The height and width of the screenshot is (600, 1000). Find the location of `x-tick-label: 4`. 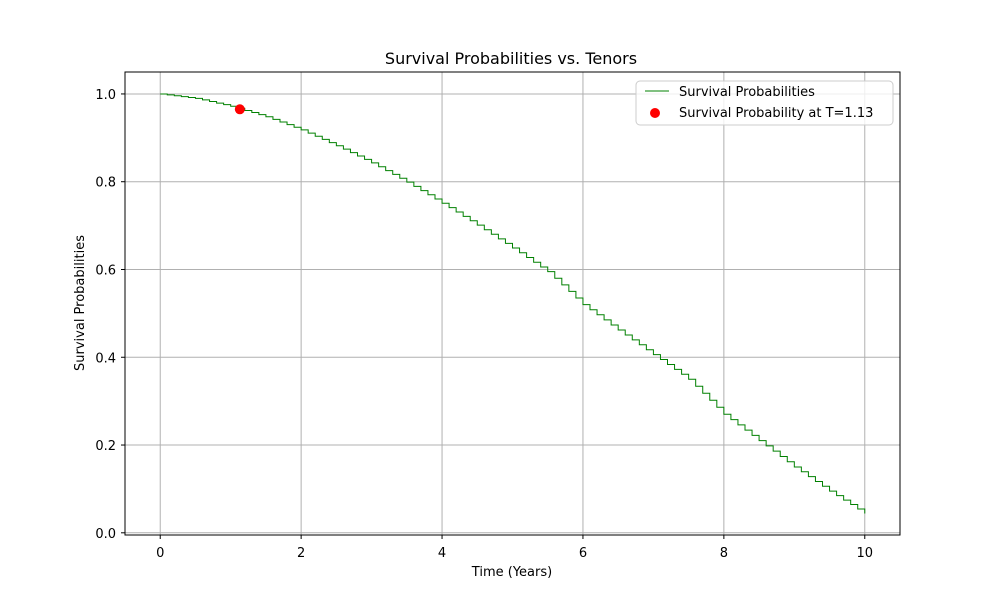

x-tick-label: 4 is located at coordinates (442, 553).